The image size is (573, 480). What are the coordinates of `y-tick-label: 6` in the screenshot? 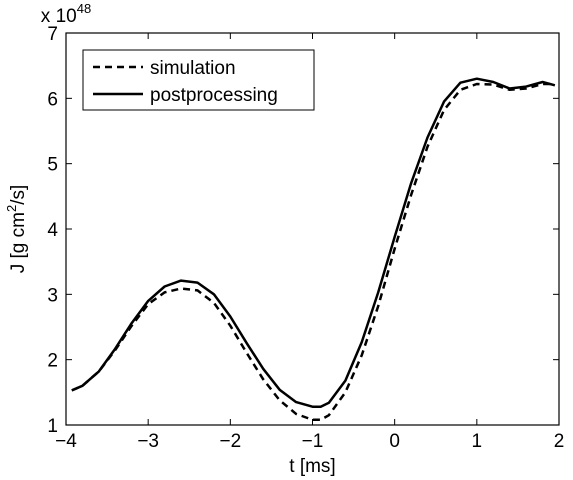 It's located at (52, 99).